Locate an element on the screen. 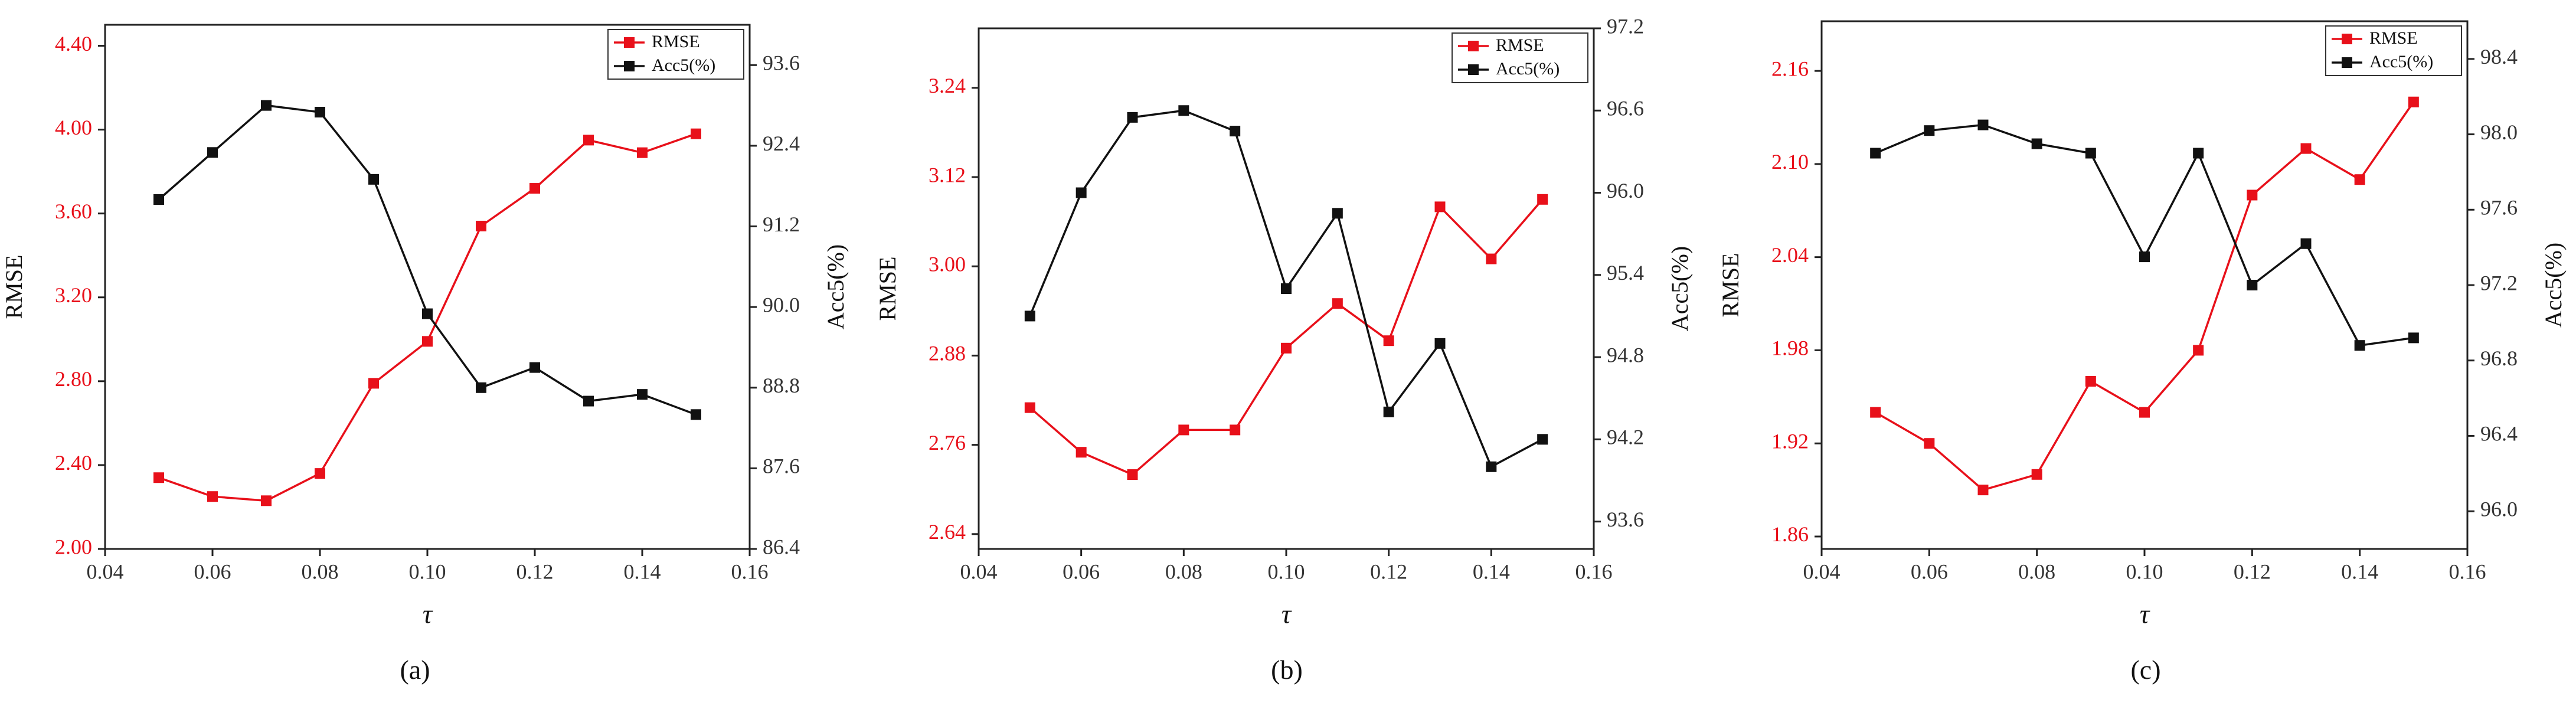 The image size is (2576, 703). x-axis-title-a: τ is located at coordinates (428, 614).